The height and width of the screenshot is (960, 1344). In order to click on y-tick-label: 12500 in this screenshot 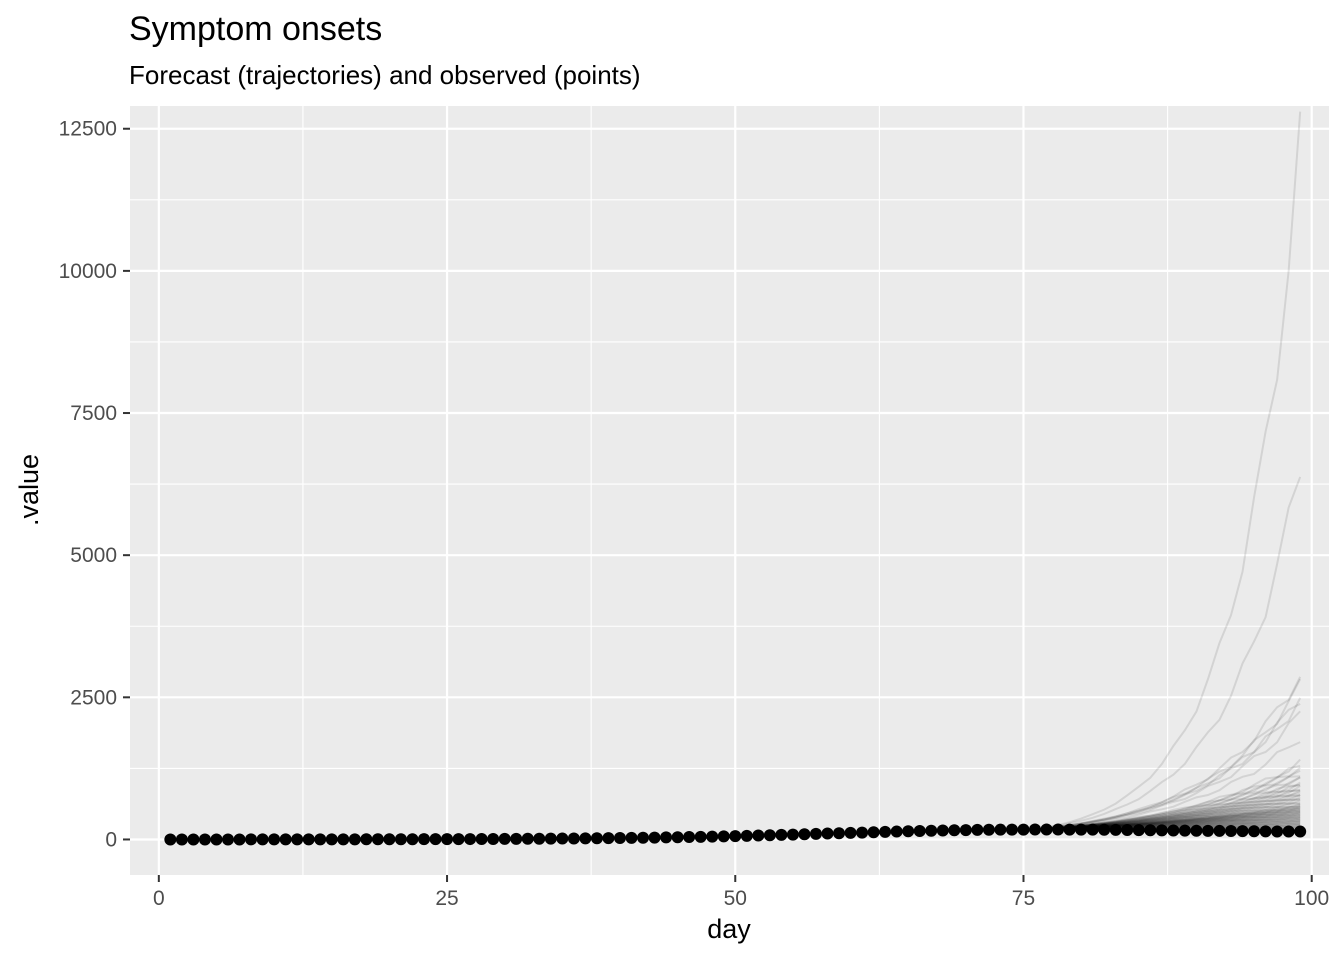, I will do `click(88, 129)`.